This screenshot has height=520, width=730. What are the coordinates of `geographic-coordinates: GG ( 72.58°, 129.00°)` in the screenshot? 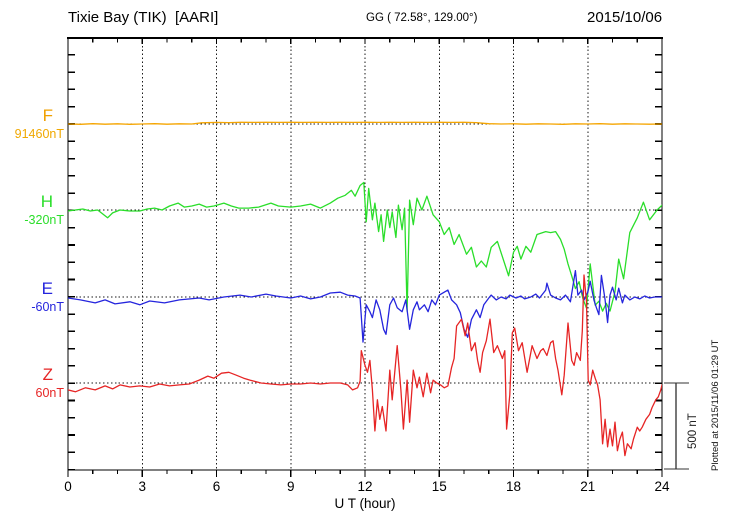 It's located at (422, 18).